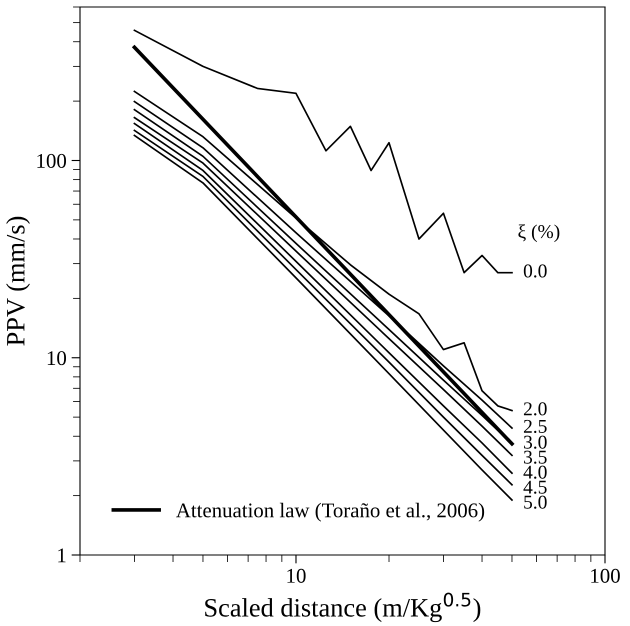 The image size is (630, 626). What do you see at coordinates (51, 161) in the screenshot?
I see `y-tick-label: 100` at bounding box center [51, 161].